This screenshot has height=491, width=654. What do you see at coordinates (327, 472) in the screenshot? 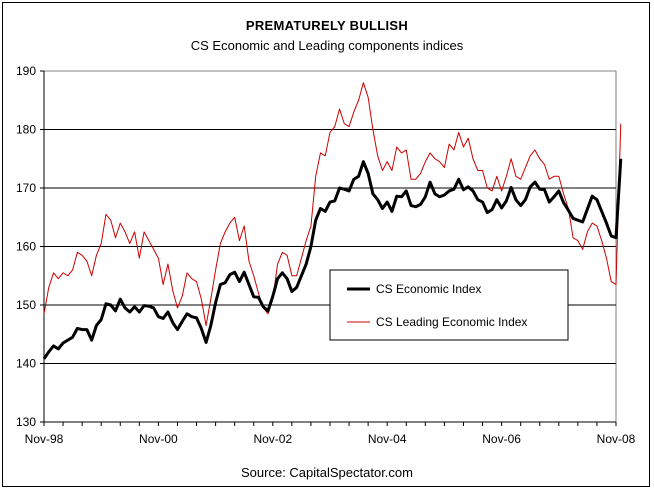
I see `chart-source: Source: CapitalSpectator.com` at bounding box center [327, 472].